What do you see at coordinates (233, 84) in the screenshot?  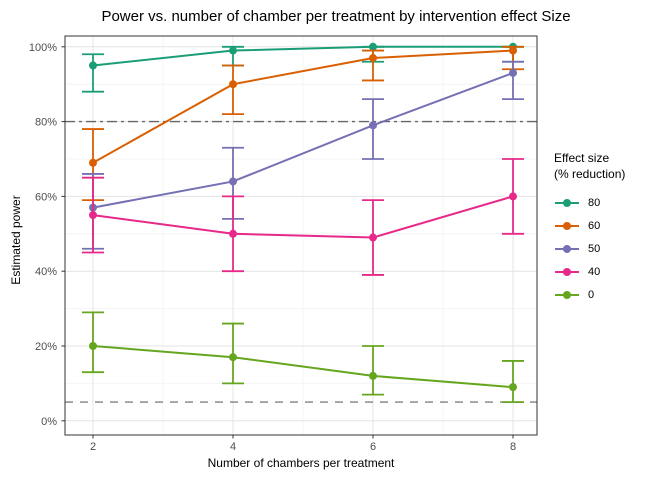 I see `point-60-x4` at bounding box center [233, 84].